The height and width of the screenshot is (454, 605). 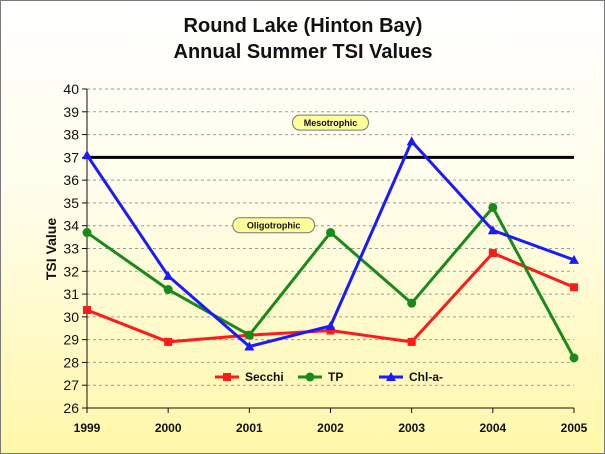 I want to click on legend: Secchi TP Chl-a-, so click(x=329, y=377).